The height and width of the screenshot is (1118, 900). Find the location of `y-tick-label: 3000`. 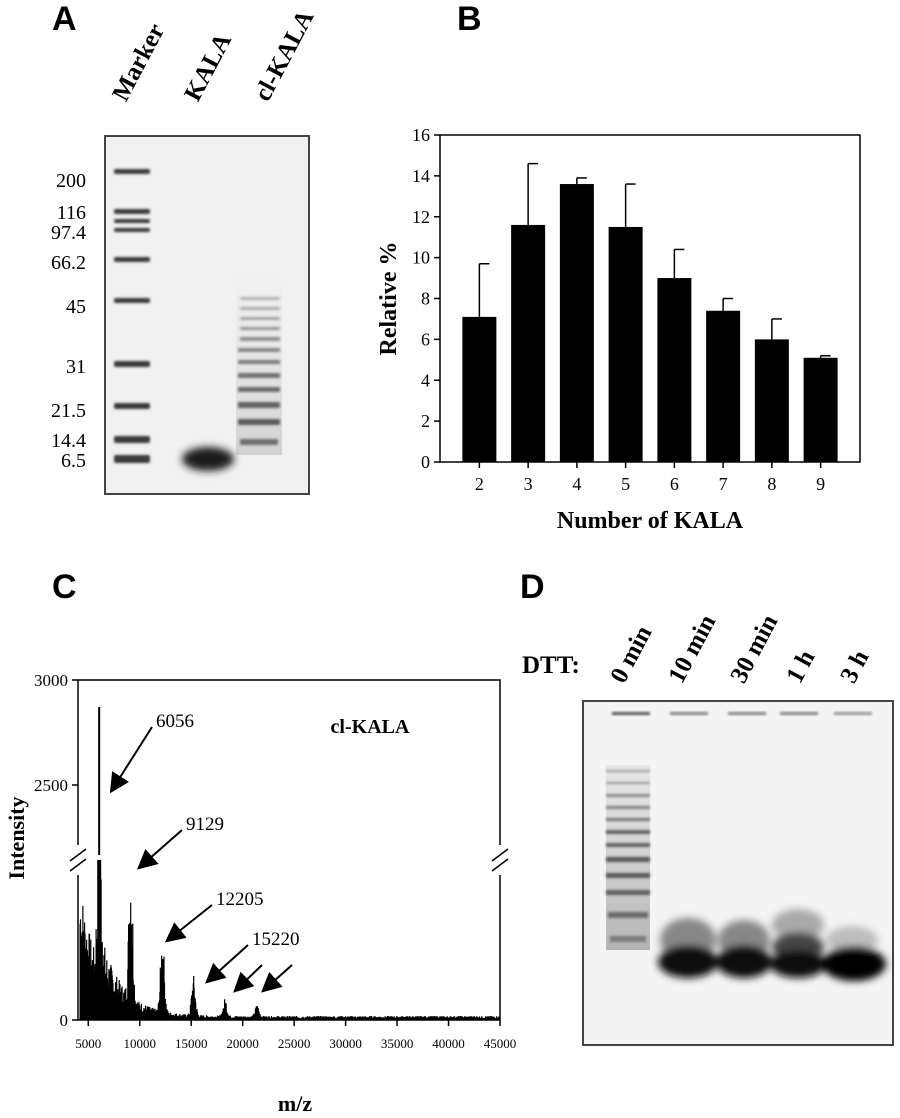

y-tick-label: 3000 is located at coordinates (51, 680).